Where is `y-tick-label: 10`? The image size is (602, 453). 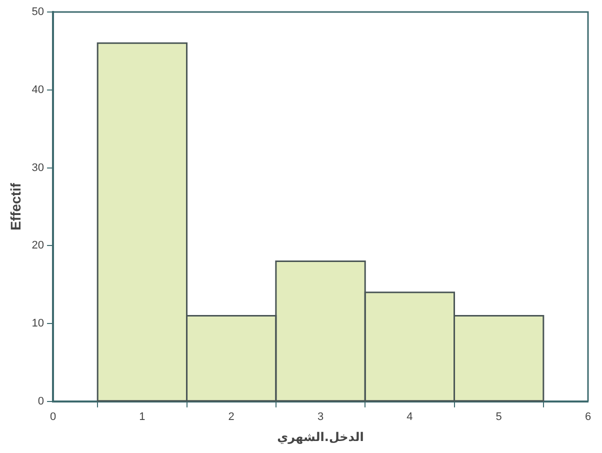 y-tick-label: 10 is located at coordinates (38, 324).